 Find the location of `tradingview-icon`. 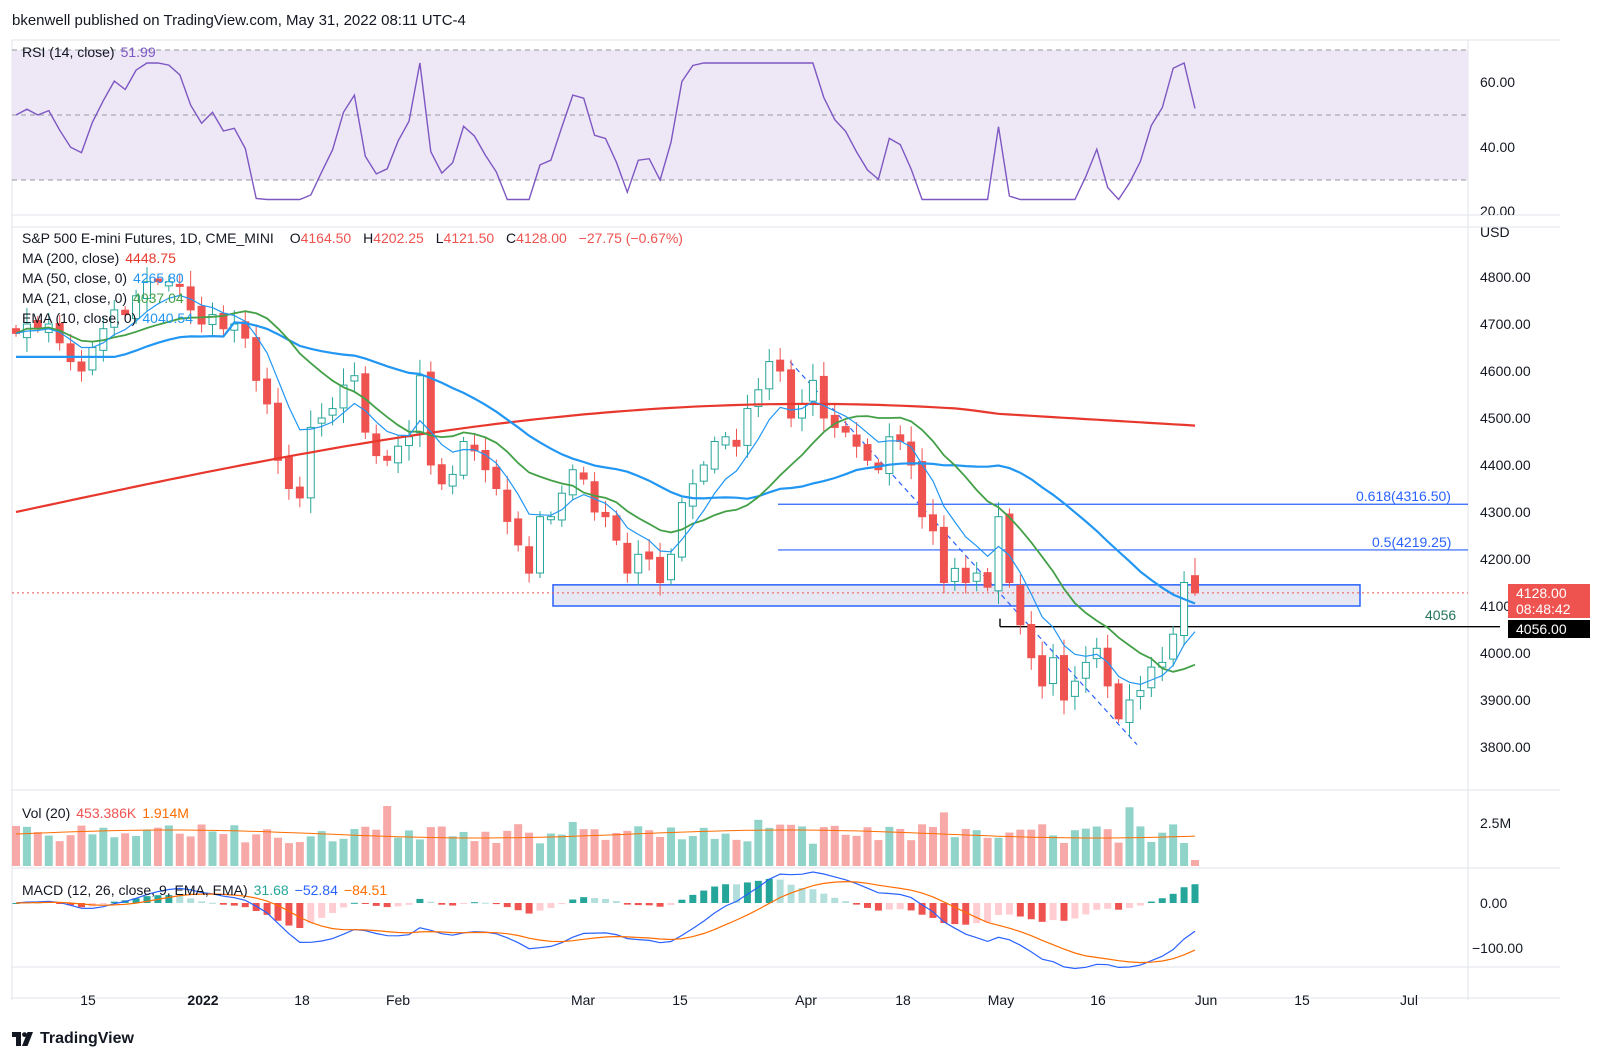

tradingview-icon is located at coordinates (22, 1039).